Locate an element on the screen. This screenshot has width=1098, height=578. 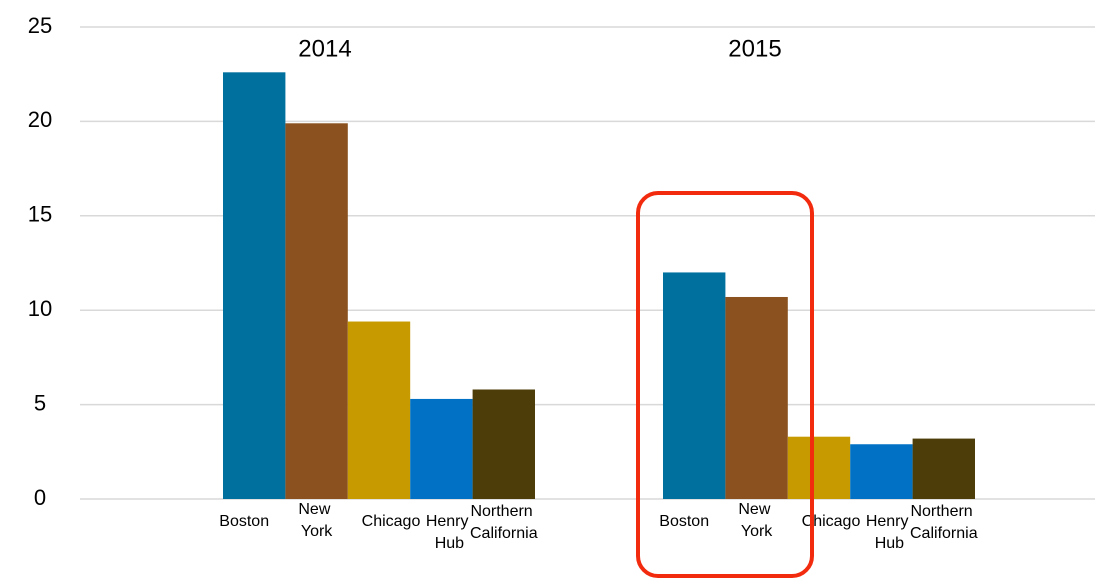
y-tick-label: 5 is located at coordinates (40, 402).